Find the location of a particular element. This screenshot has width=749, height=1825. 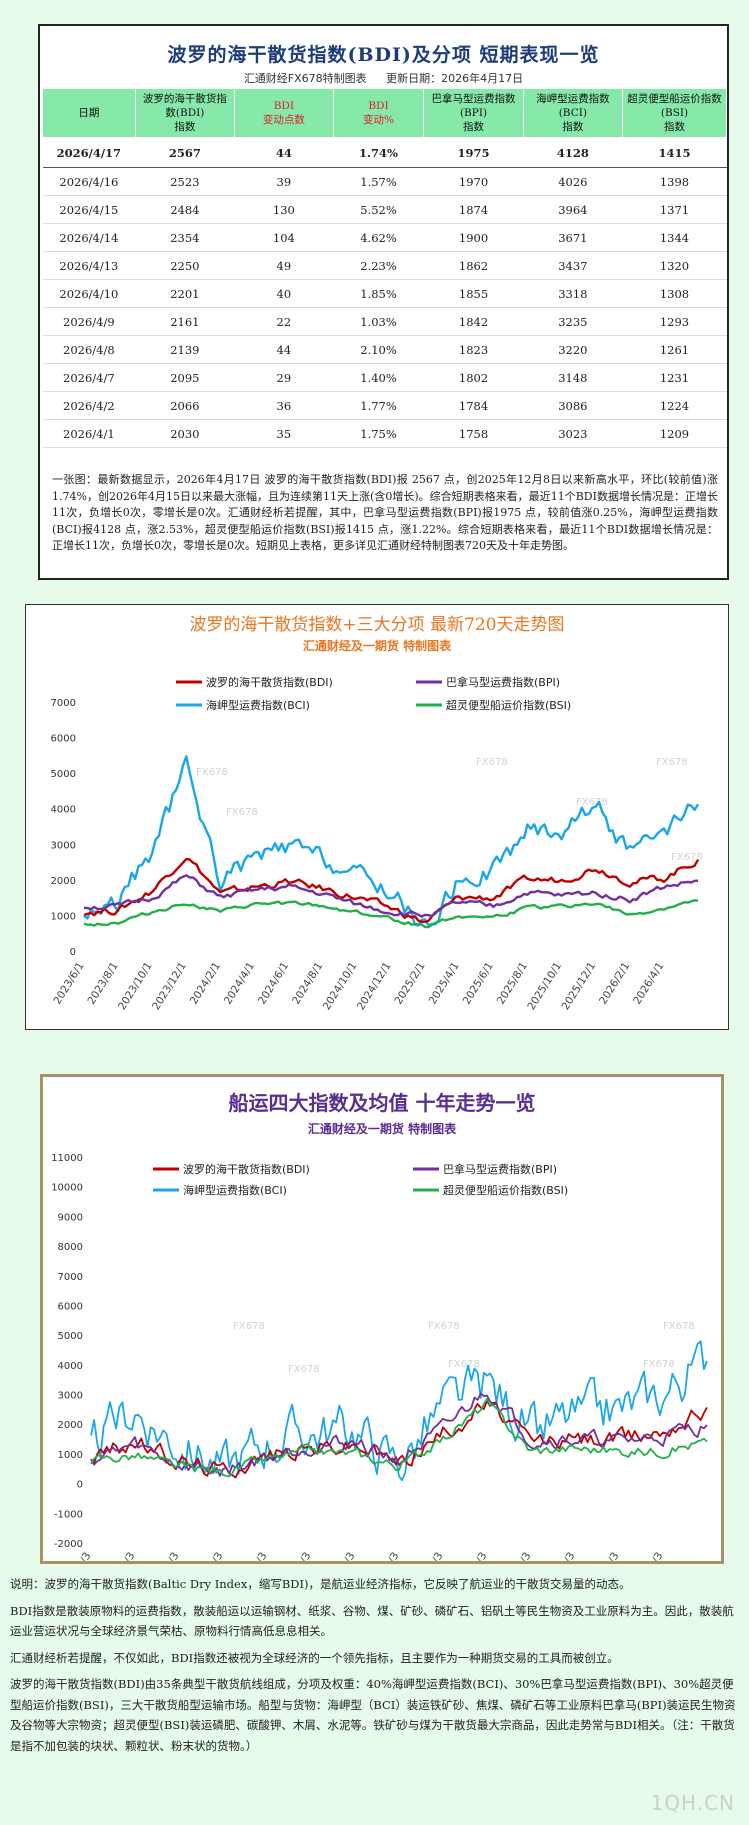

table-cell: 5.52% is located at coordinates (378, 209).